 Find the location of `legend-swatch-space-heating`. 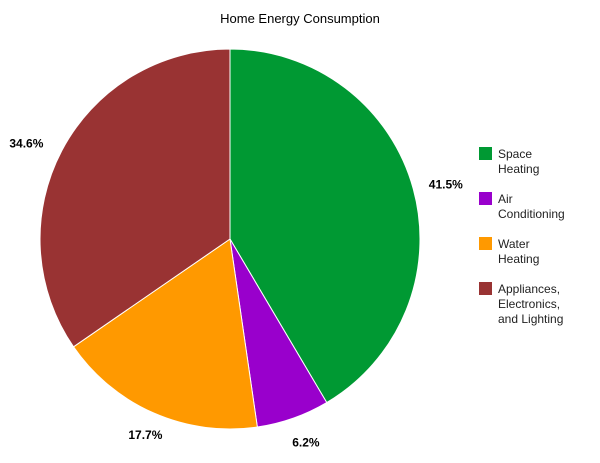

legend-swatch-space-heating is located at coordinates (485, 153).